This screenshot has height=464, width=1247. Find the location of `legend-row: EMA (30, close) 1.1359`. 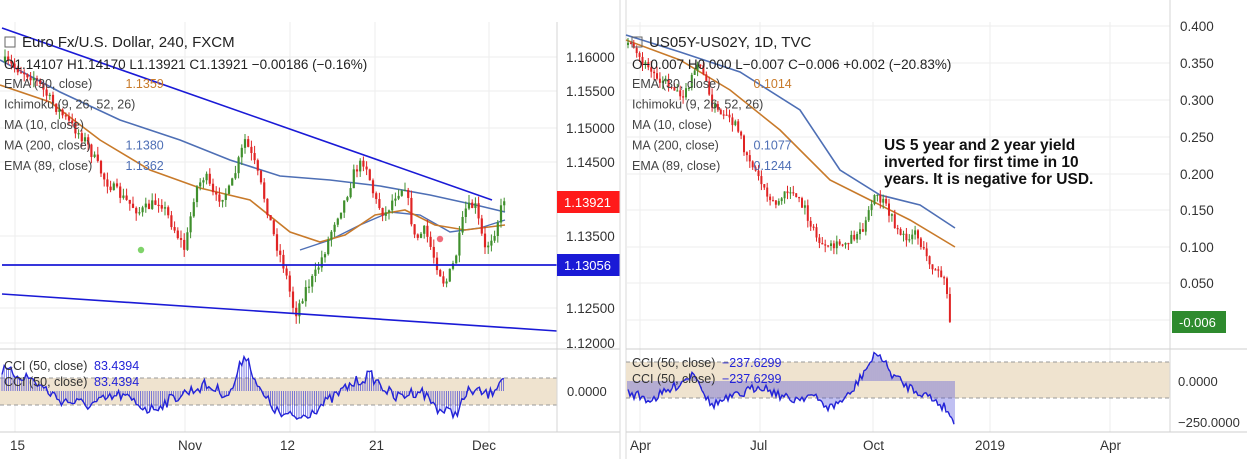

legend-row: EMA (30, close) 1.1359 is located at coordinates (84, 84).